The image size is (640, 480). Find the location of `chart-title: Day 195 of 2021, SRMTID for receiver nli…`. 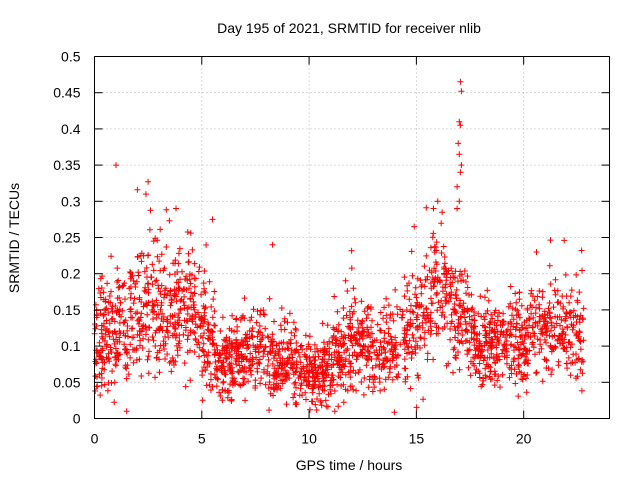

chart-title: Day 195 of 2021, SRMTID for receiver nli… is located at coordinates (349, 28).